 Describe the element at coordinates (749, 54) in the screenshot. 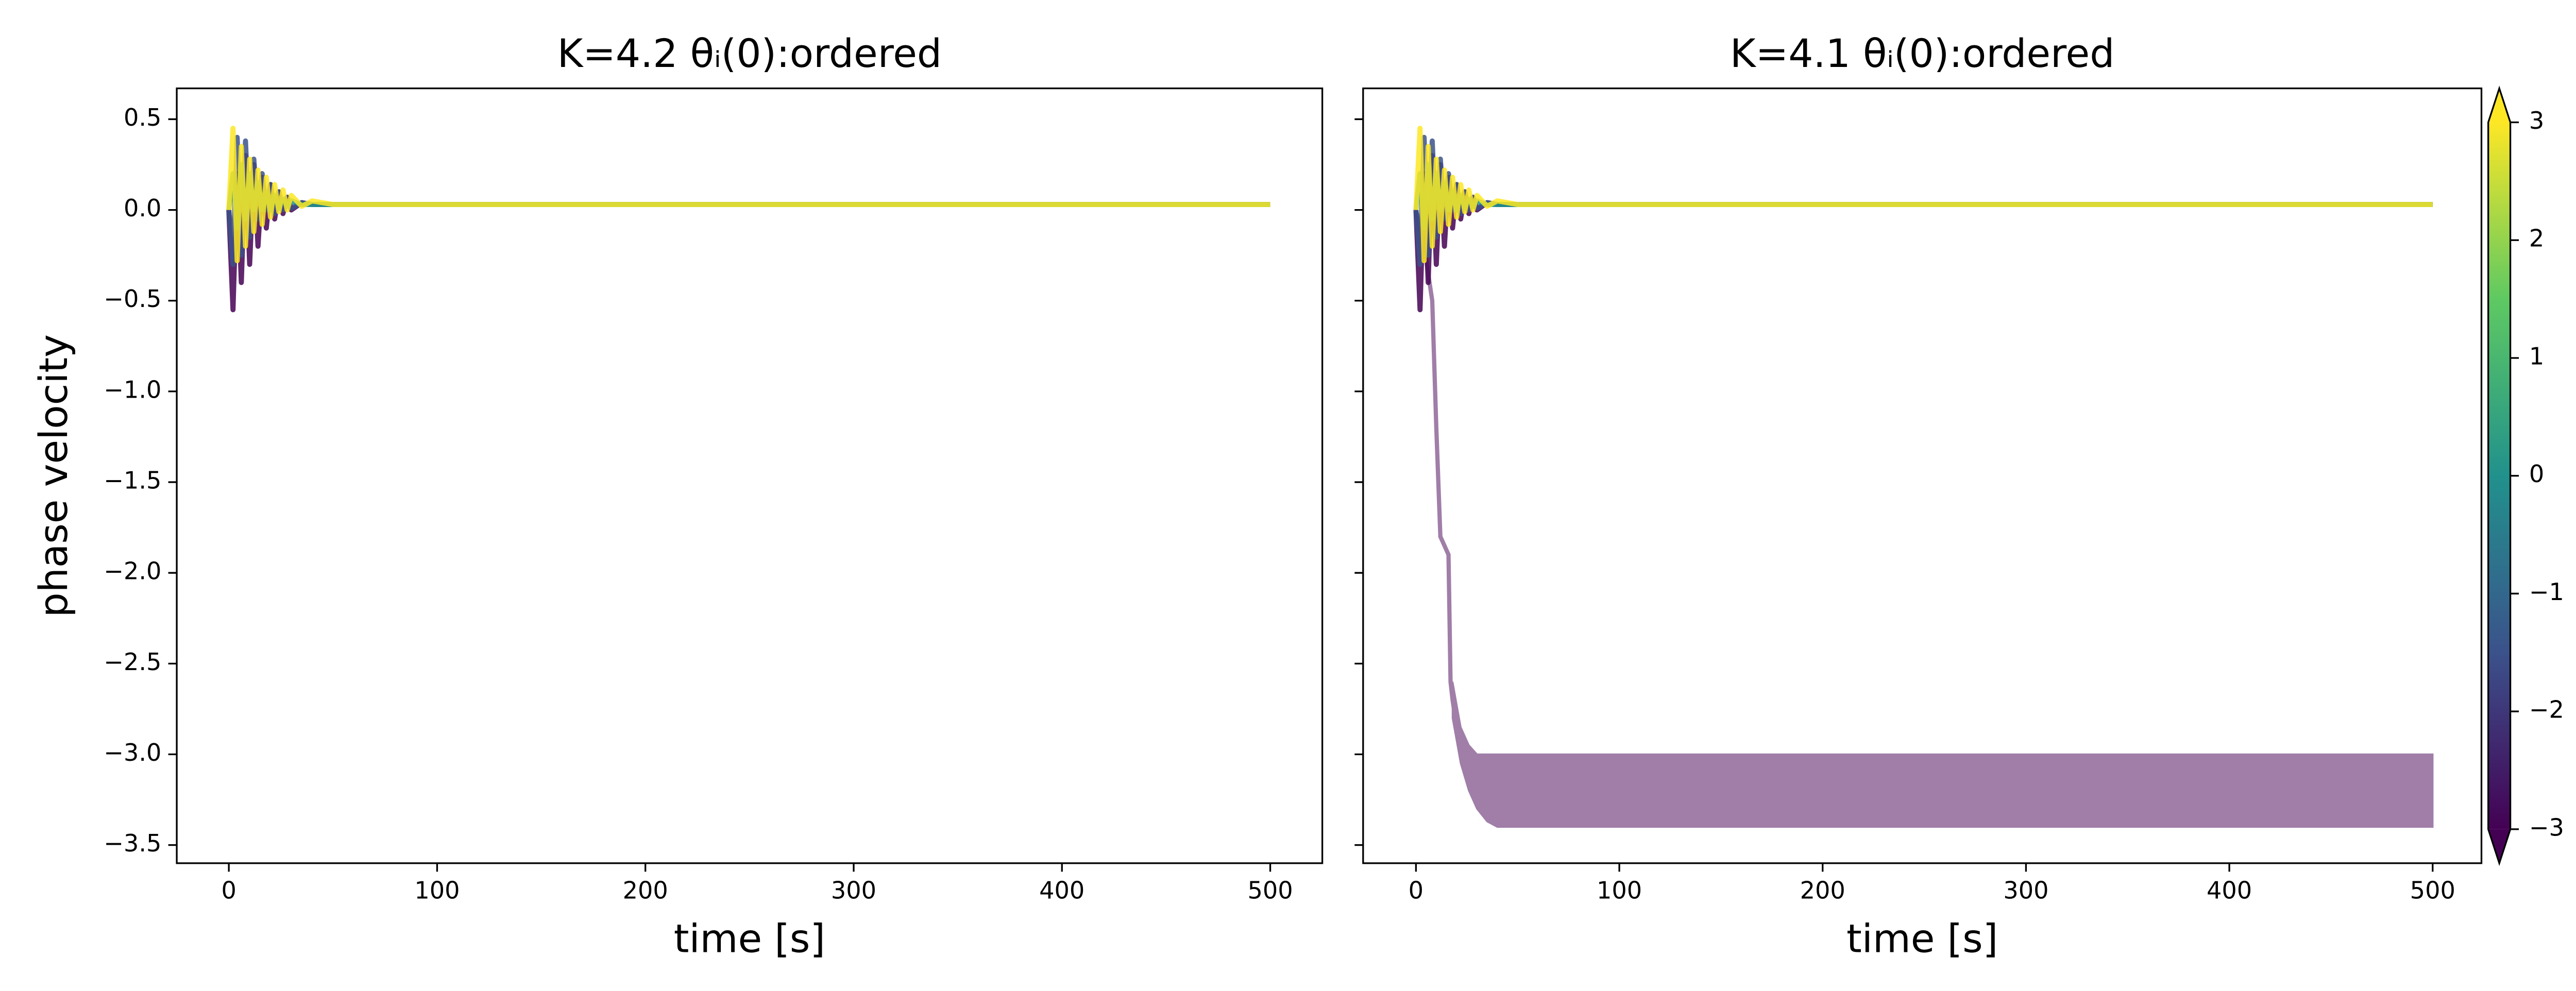

I see `chart-title: K=4.2 θᵢ(0):ordered` at that location.